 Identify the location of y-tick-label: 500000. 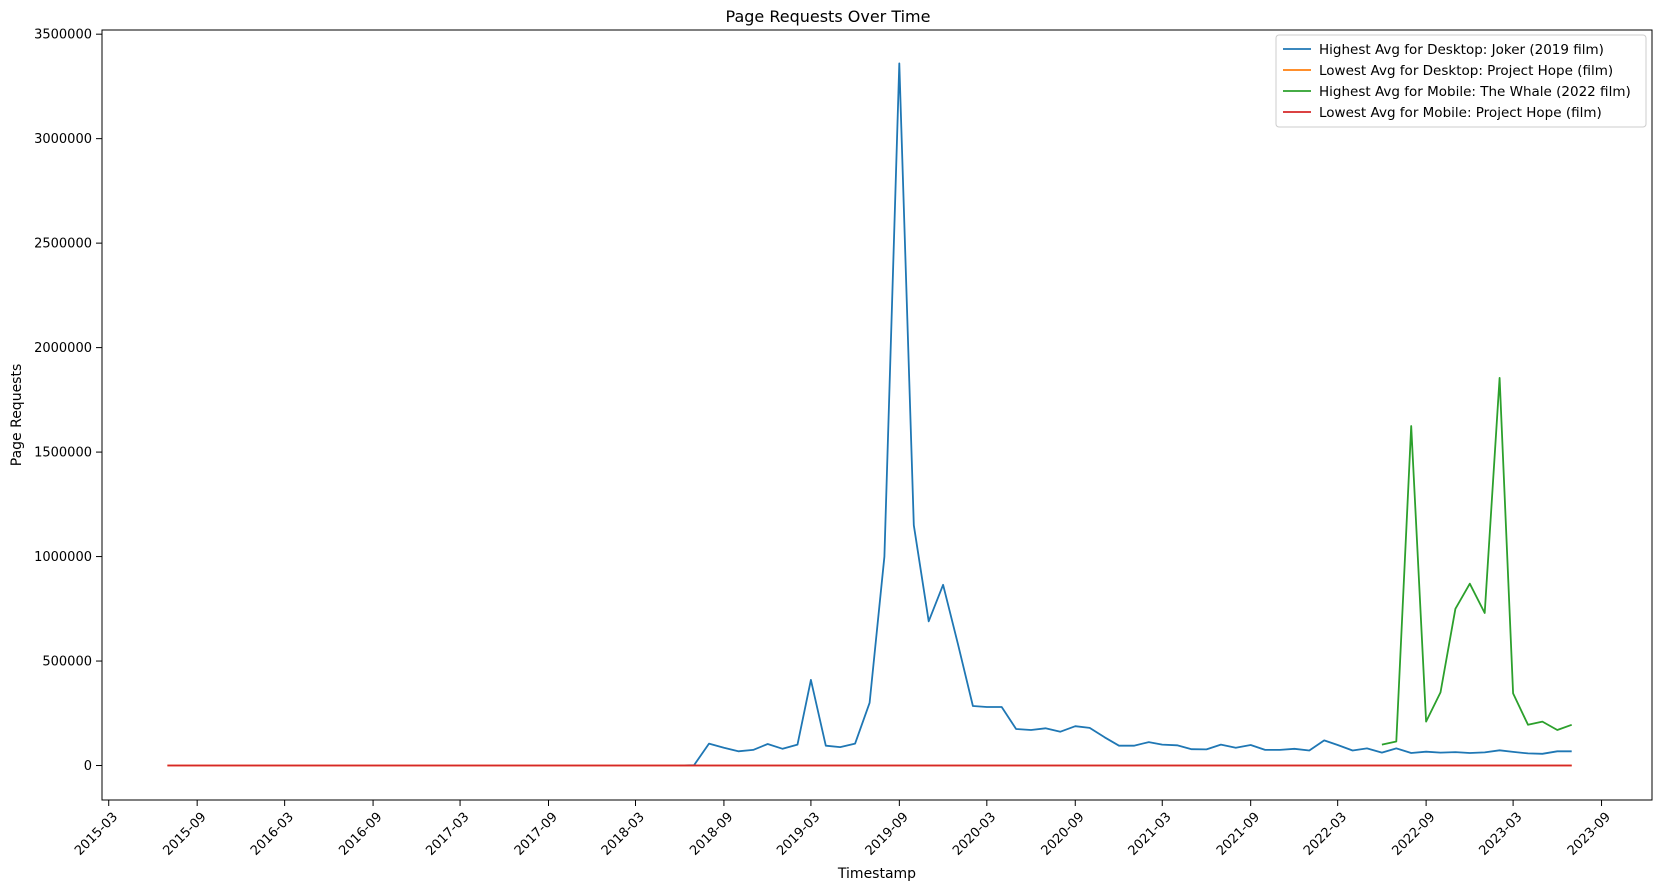
(67, 662).